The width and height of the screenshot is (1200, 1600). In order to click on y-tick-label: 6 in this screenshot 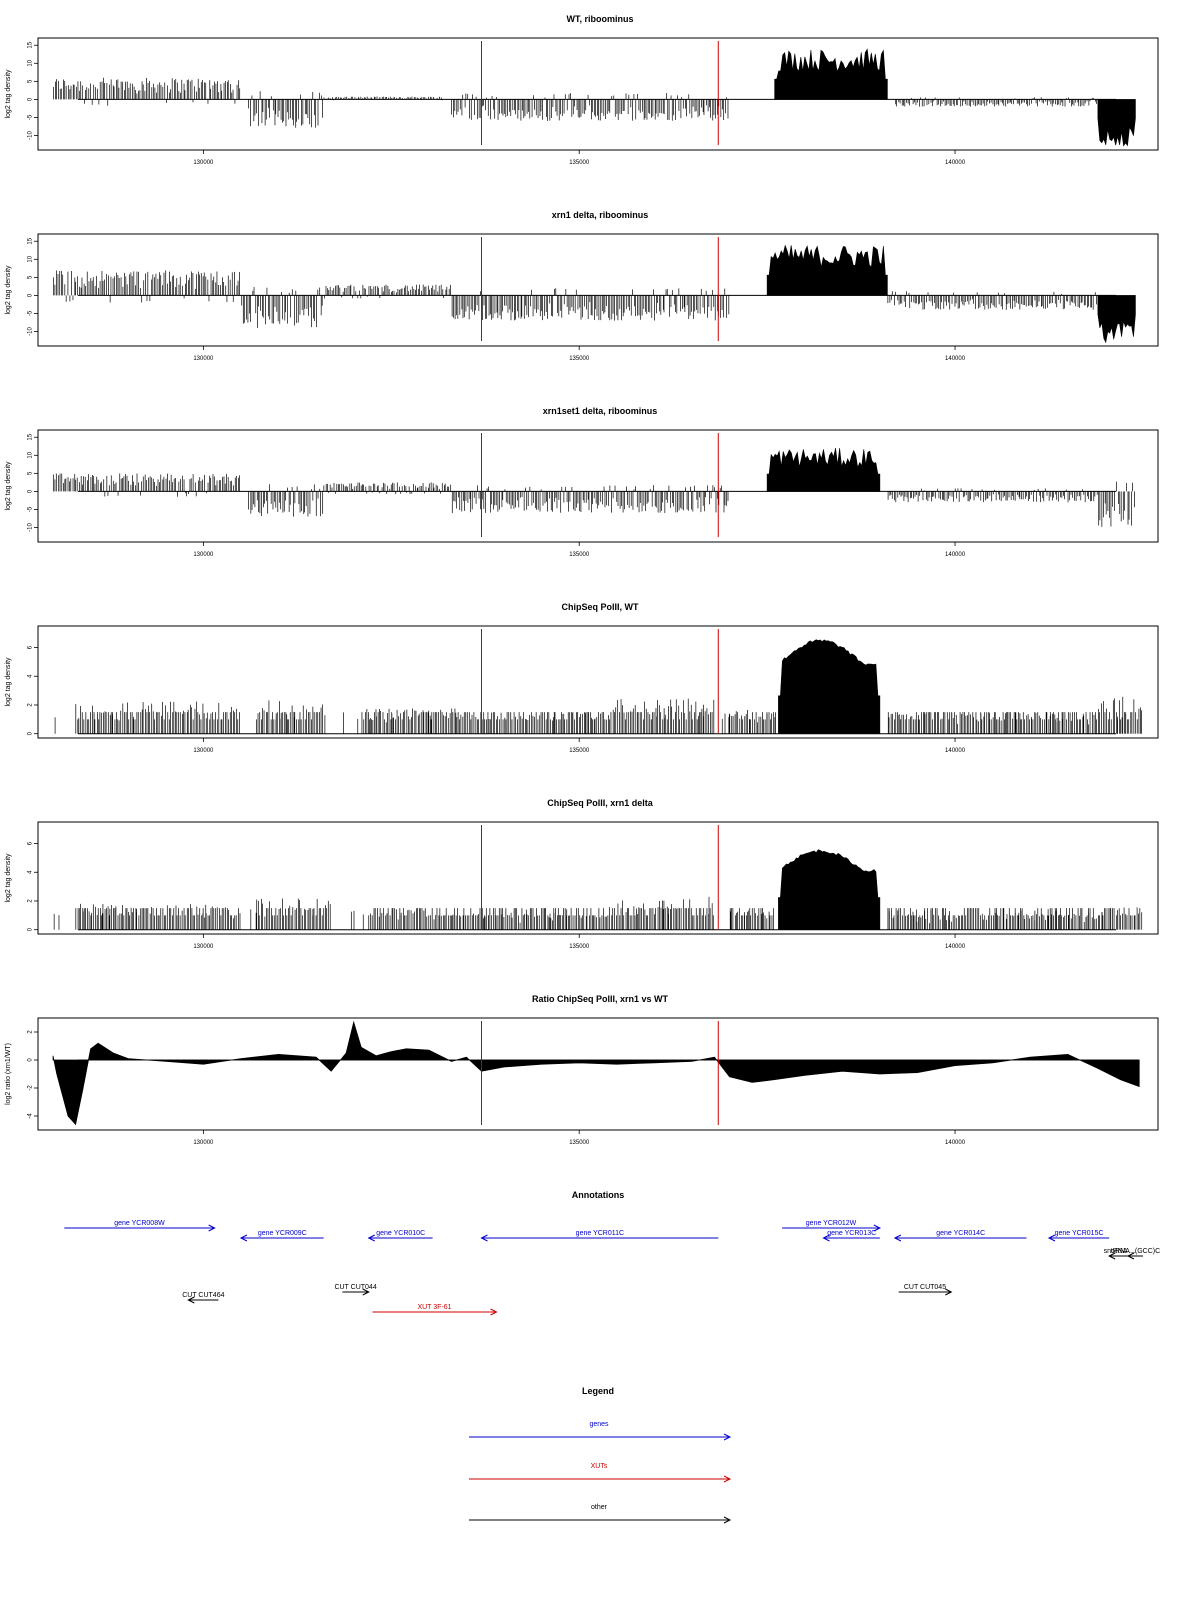, I will do `click(31, 843)`.